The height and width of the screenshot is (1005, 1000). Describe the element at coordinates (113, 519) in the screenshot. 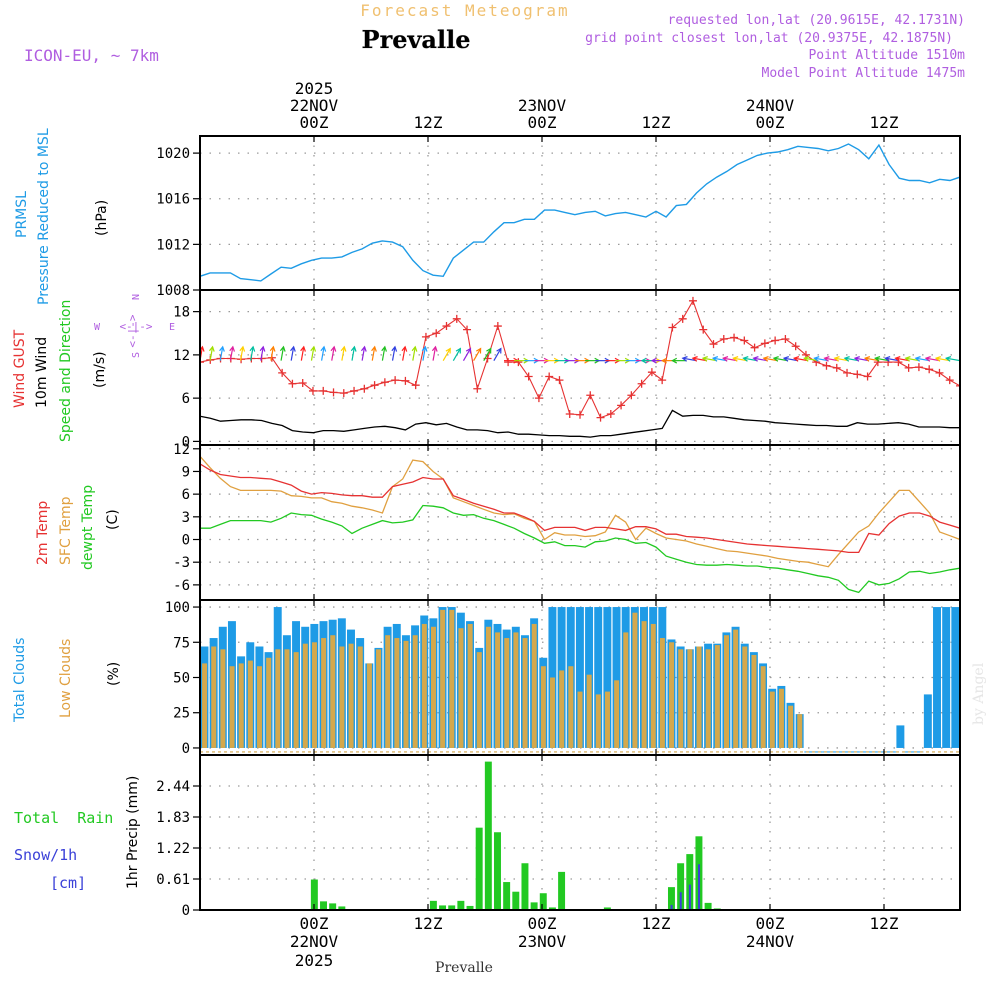

I see `temp-unit: (C)` at that location.